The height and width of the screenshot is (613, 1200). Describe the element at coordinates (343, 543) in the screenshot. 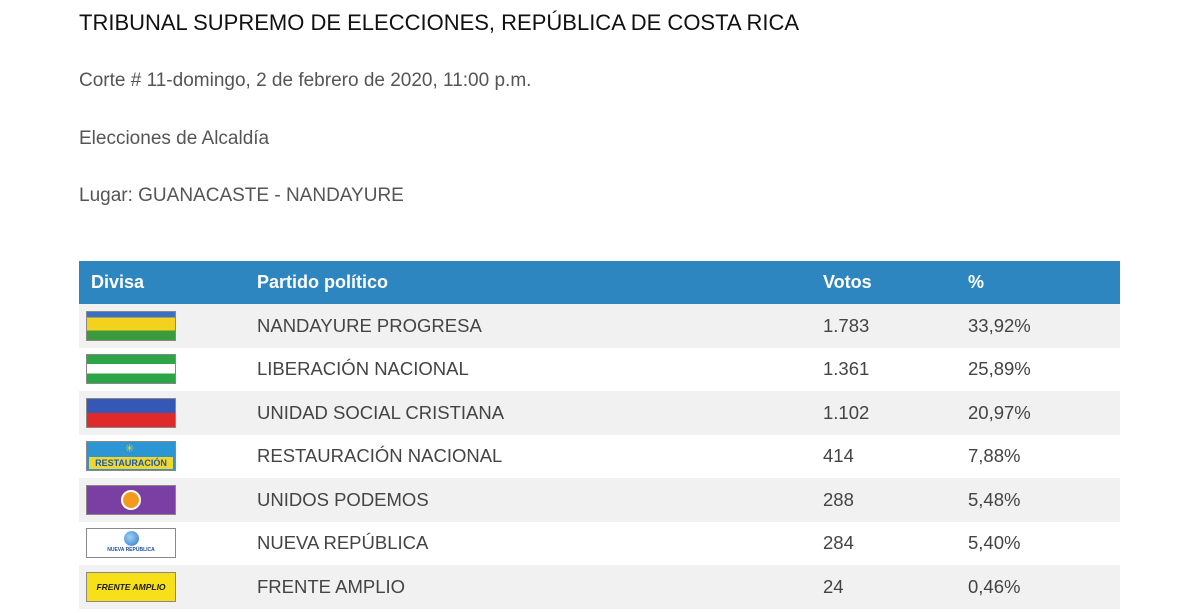

I see `party-name: NUEVA REPÚBLICA` at that location.